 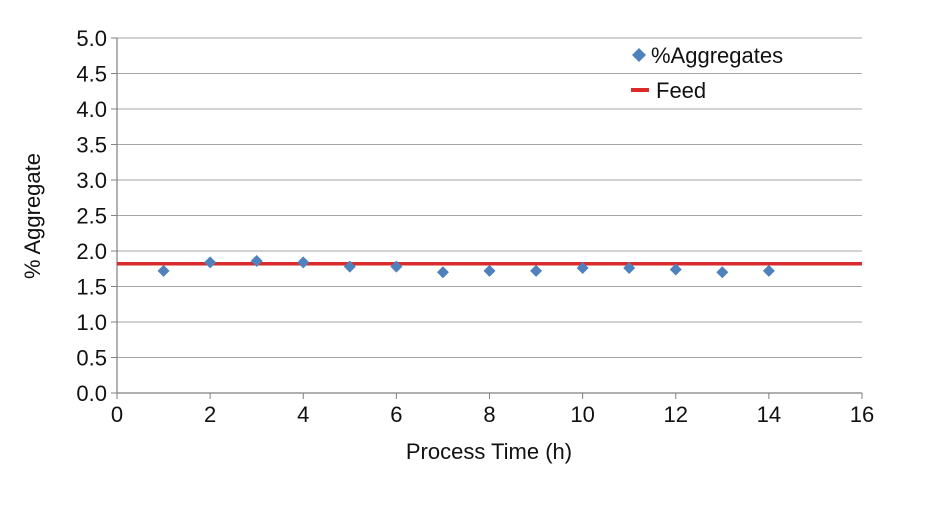 I want to click on x-tick-label: 2, so click(x=210, y=414).